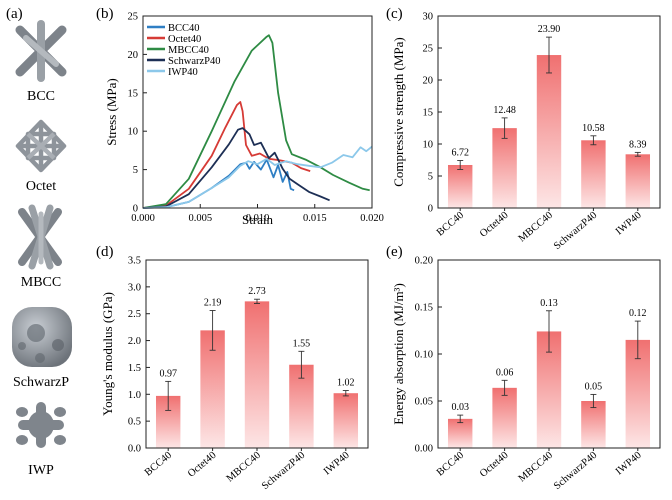  What do you see at coordinates (424, 308) in the screenshot?
I see `y-tick-label: 0.15` at bounding box center [424, 308].